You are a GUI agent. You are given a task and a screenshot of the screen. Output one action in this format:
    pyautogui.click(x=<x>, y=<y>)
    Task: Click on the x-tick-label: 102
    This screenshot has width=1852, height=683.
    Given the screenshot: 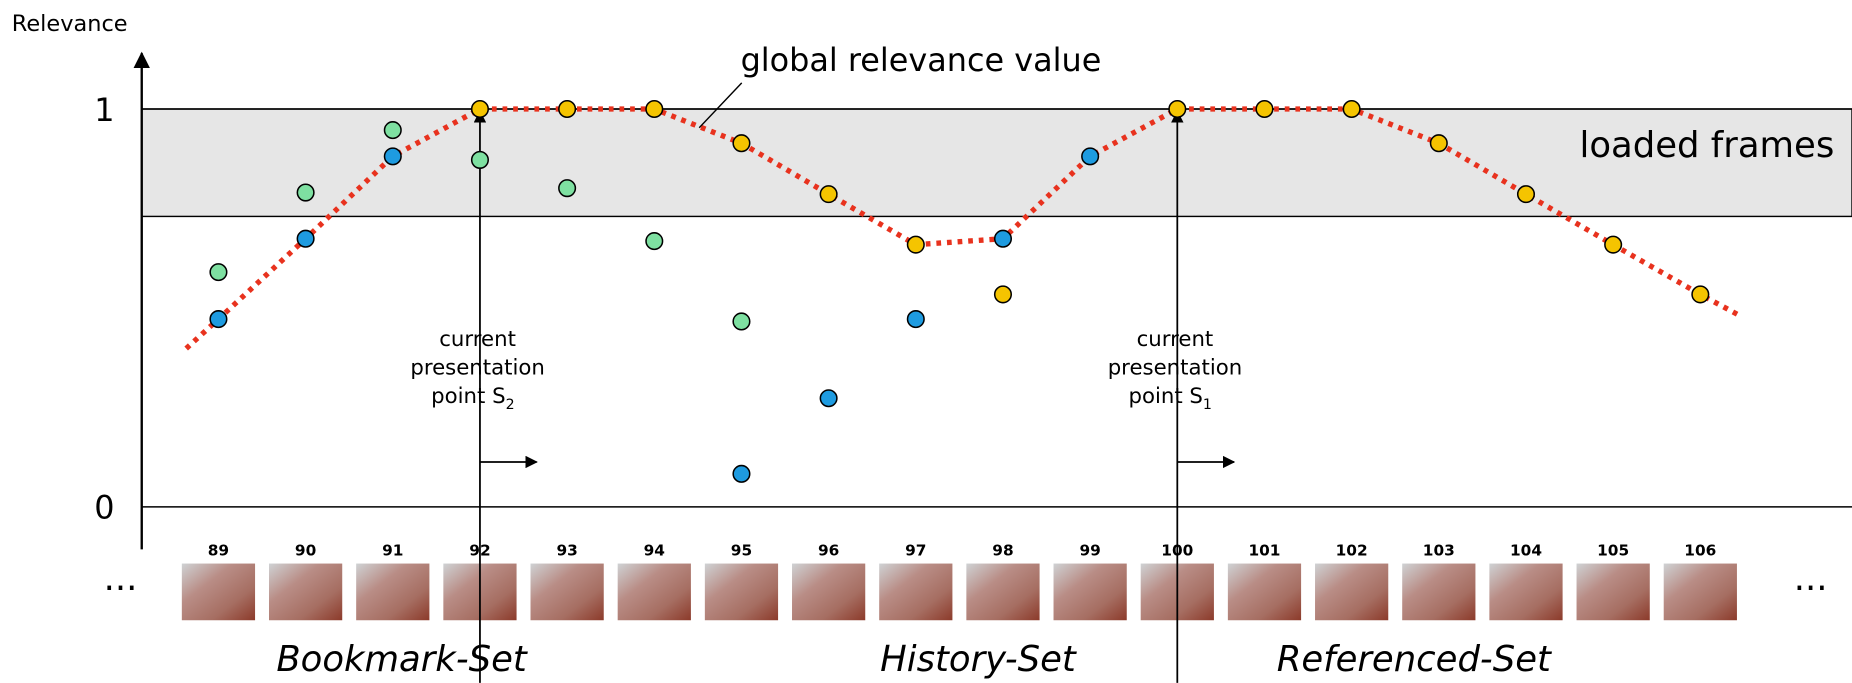 What is the action you would take?
    pyautogui.click(x=1352, y=550)
    